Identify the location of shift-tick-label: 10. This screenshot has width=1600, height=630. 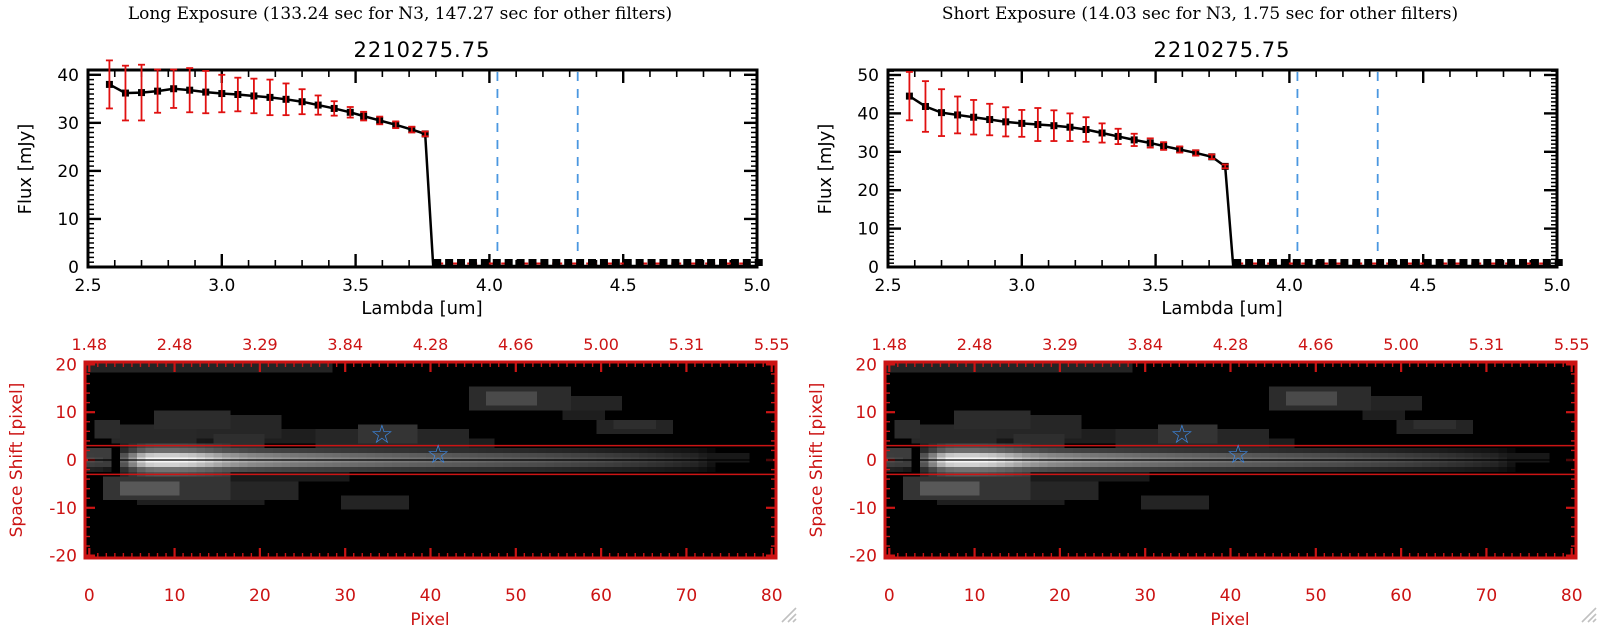
(866, 413).